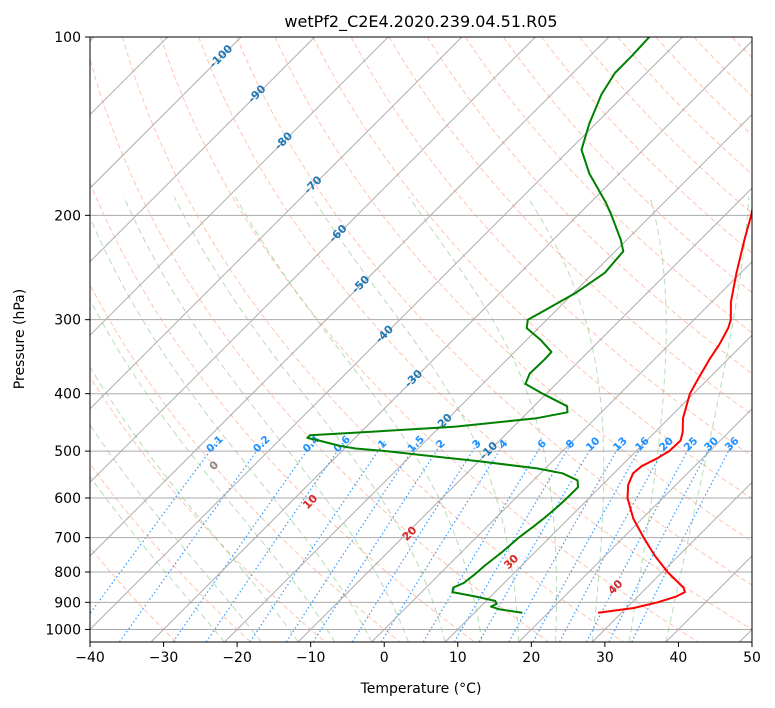 The height and width of the screenshot is (708, 775). What do you see at coordinates (311, 658) in the screenshot?
I see `x-tick-label: −10` at bounding box center [311, 658].